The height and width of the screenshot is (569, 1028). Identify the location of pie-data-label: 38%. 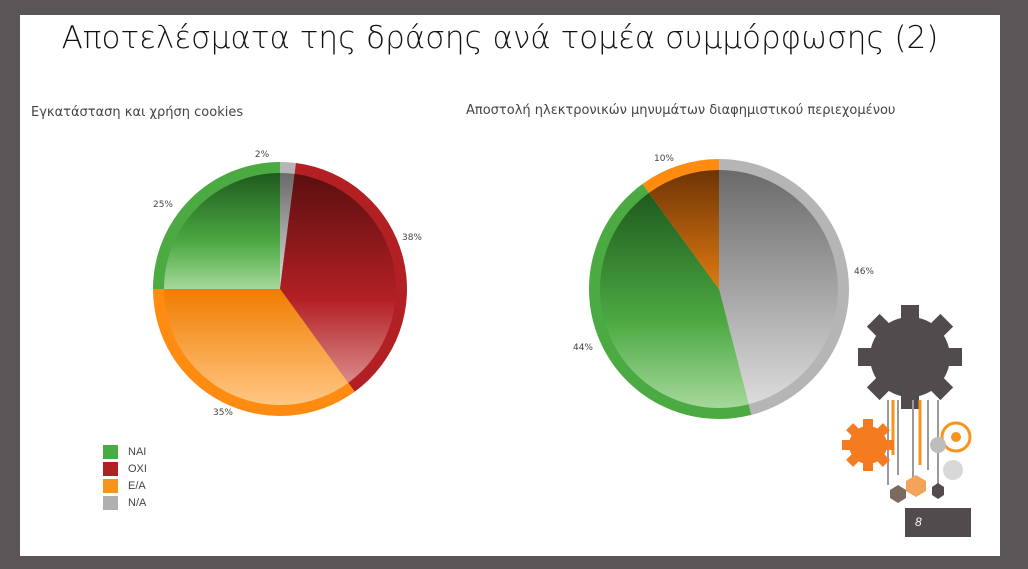
(412, 238).